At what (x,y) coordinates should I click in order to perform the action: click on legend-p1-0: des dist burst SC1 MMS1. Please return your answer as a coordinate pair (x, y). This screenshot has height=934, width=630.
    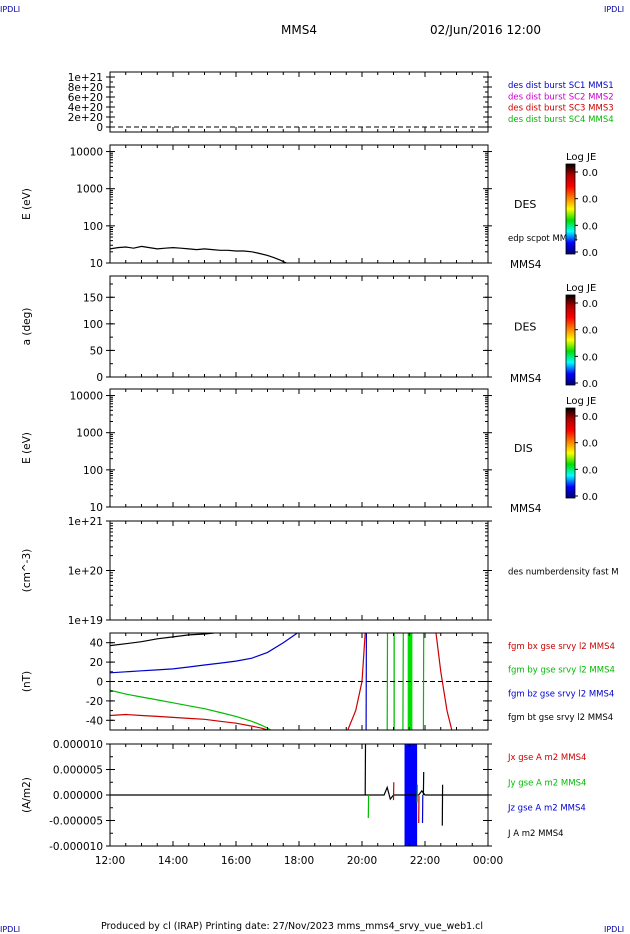
    Looking at the image, I should click on (561, 86).